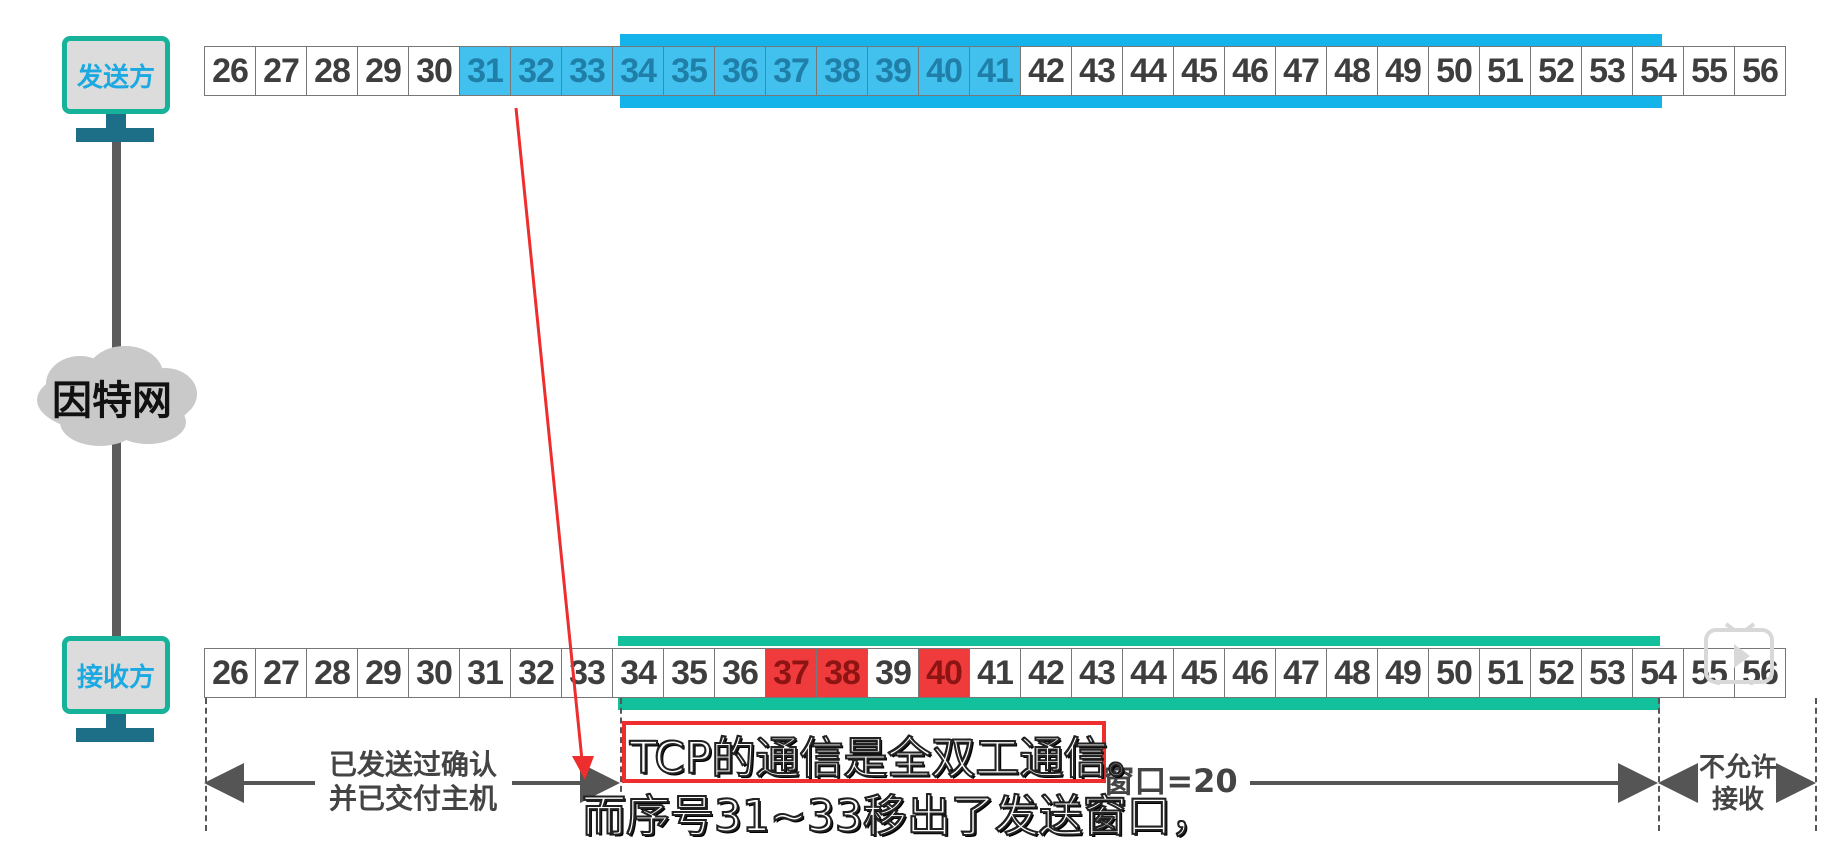  I want to click on sender-cell-34: 34, so click(638, 71).